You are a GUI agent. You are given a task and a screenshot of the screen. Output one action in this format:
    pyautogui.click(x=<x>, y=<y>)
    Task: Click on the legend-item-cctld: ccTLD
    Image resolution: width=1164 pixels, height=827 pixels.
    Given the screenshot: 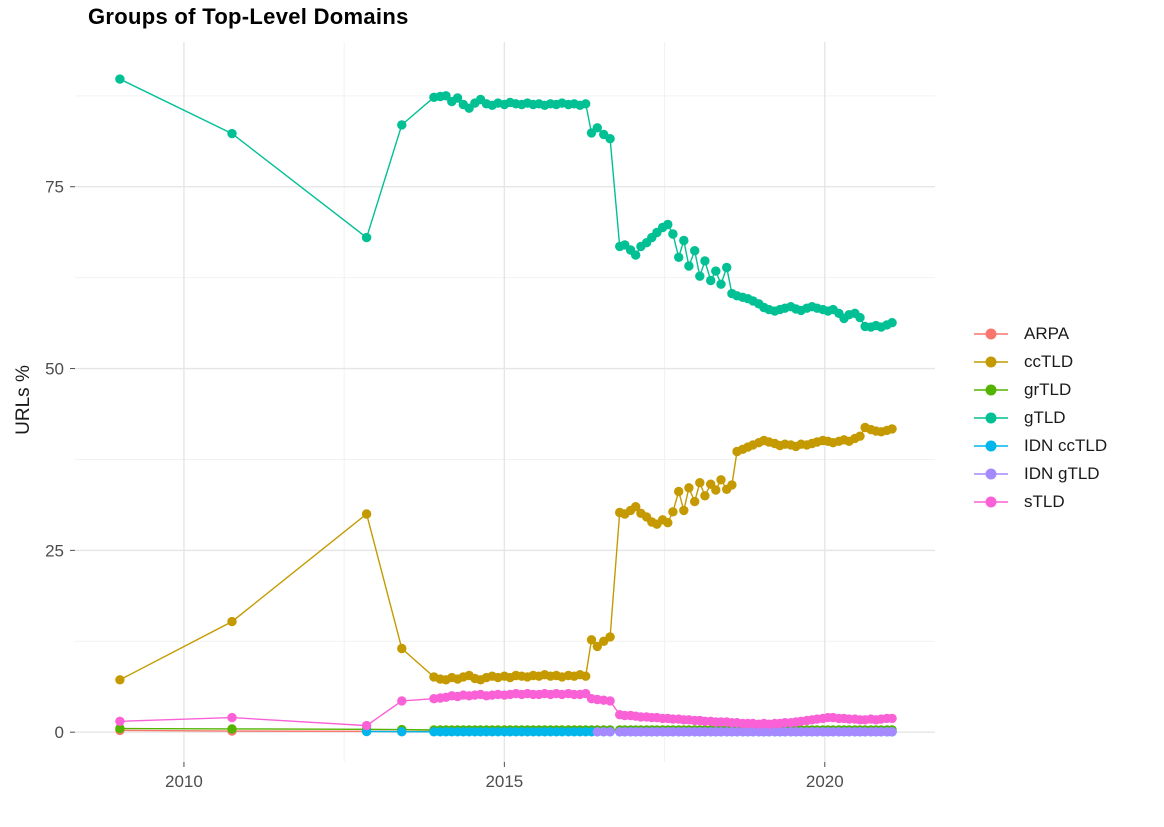 What is the action you would take?
    pyautogui.click(x=1039, y=362)
    